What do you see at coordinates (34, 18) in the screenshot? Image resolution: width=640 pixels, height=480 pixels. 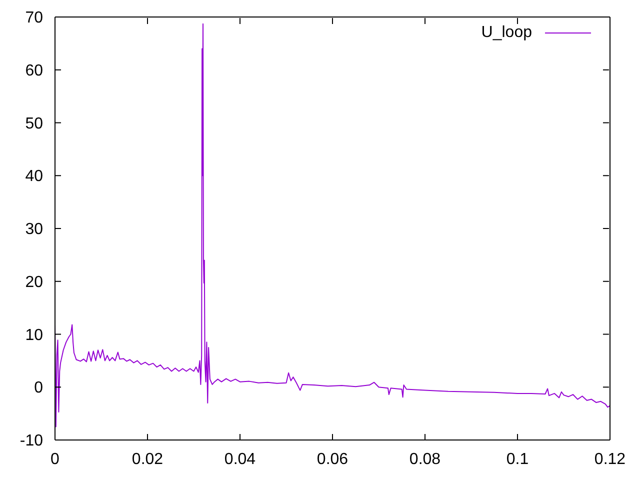 I see `y-tick-label: 70` at bounding box center [34, 18].